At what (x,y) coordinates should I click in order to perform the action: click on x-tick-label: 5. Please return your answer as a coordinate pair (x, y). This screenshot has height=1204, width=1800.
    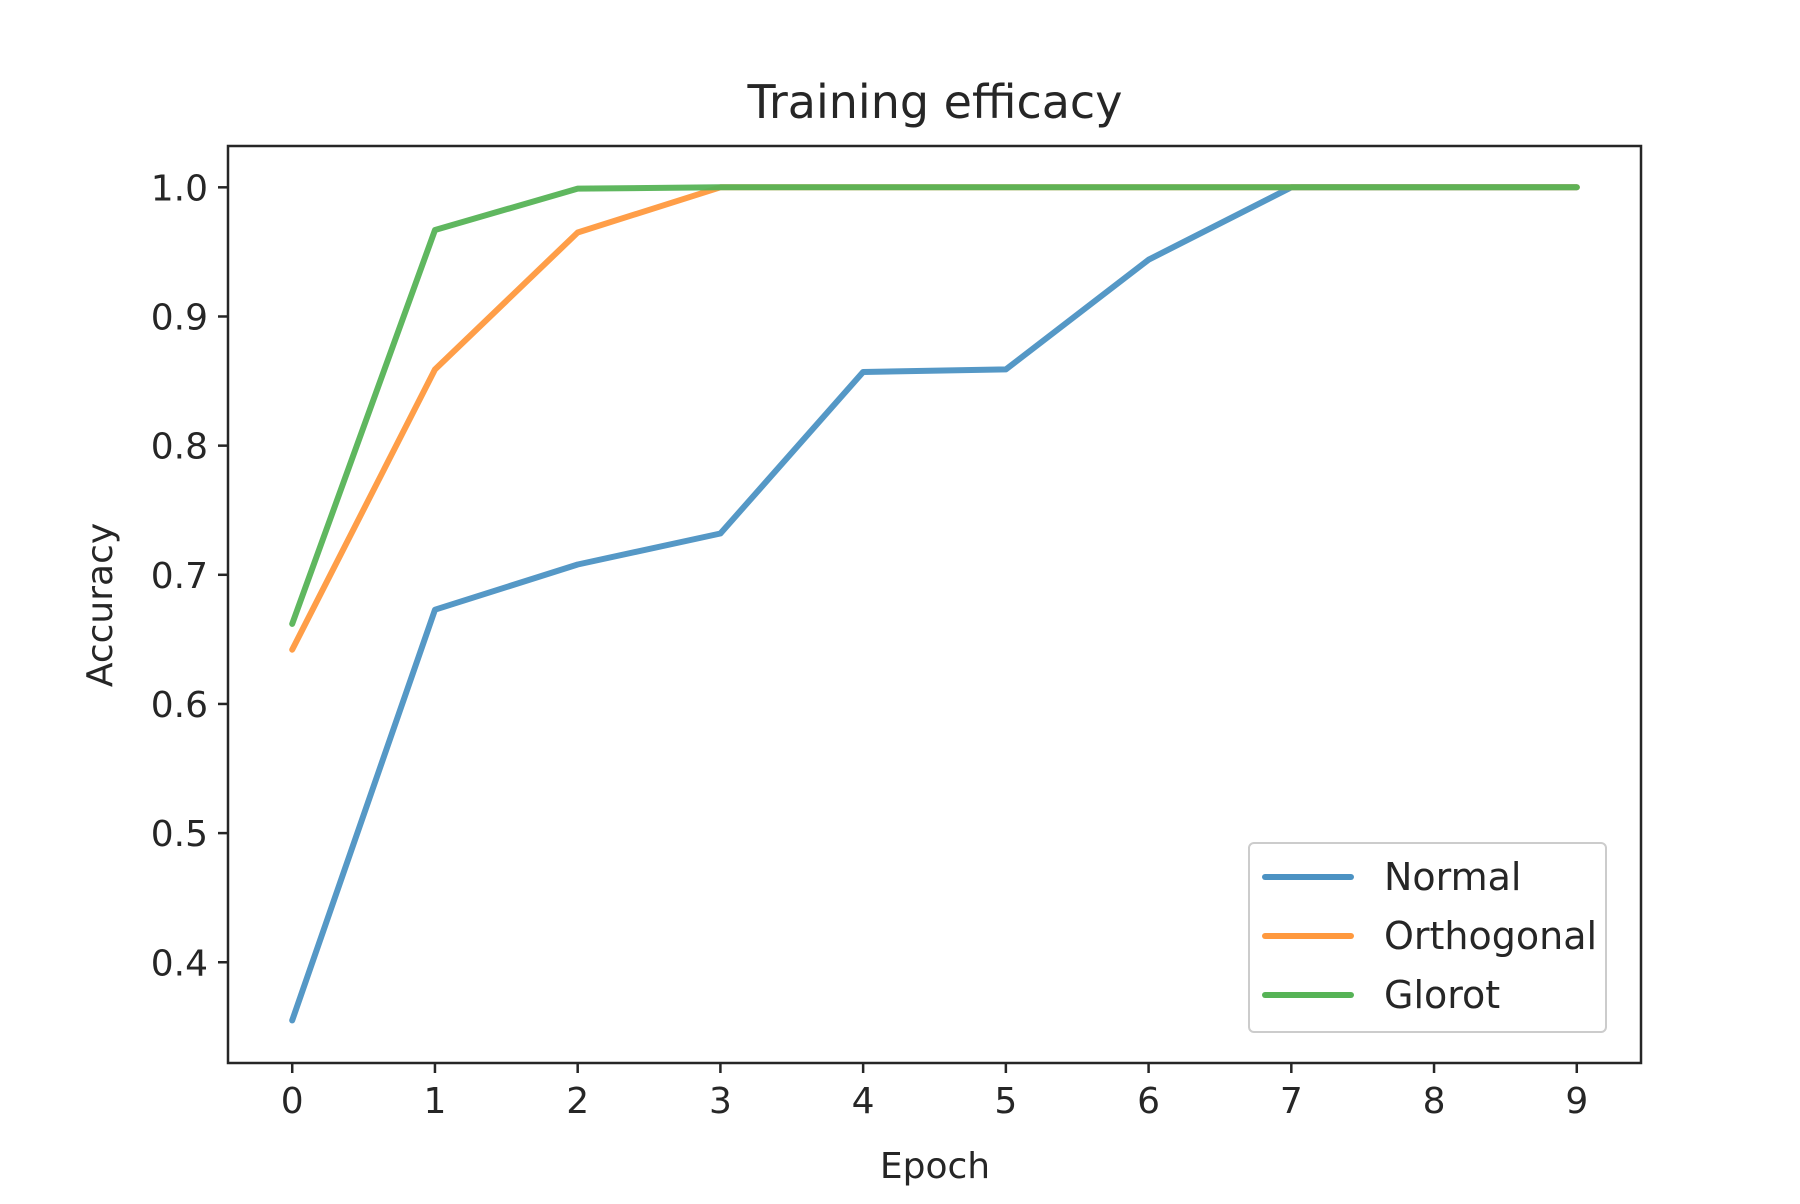
    Looking at the image, I should click on (1005, 1101).